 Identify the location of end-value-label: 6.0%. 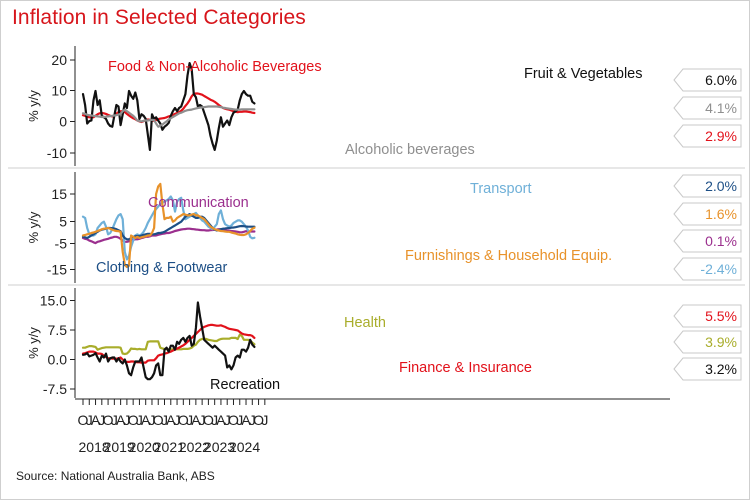
(721, 80).